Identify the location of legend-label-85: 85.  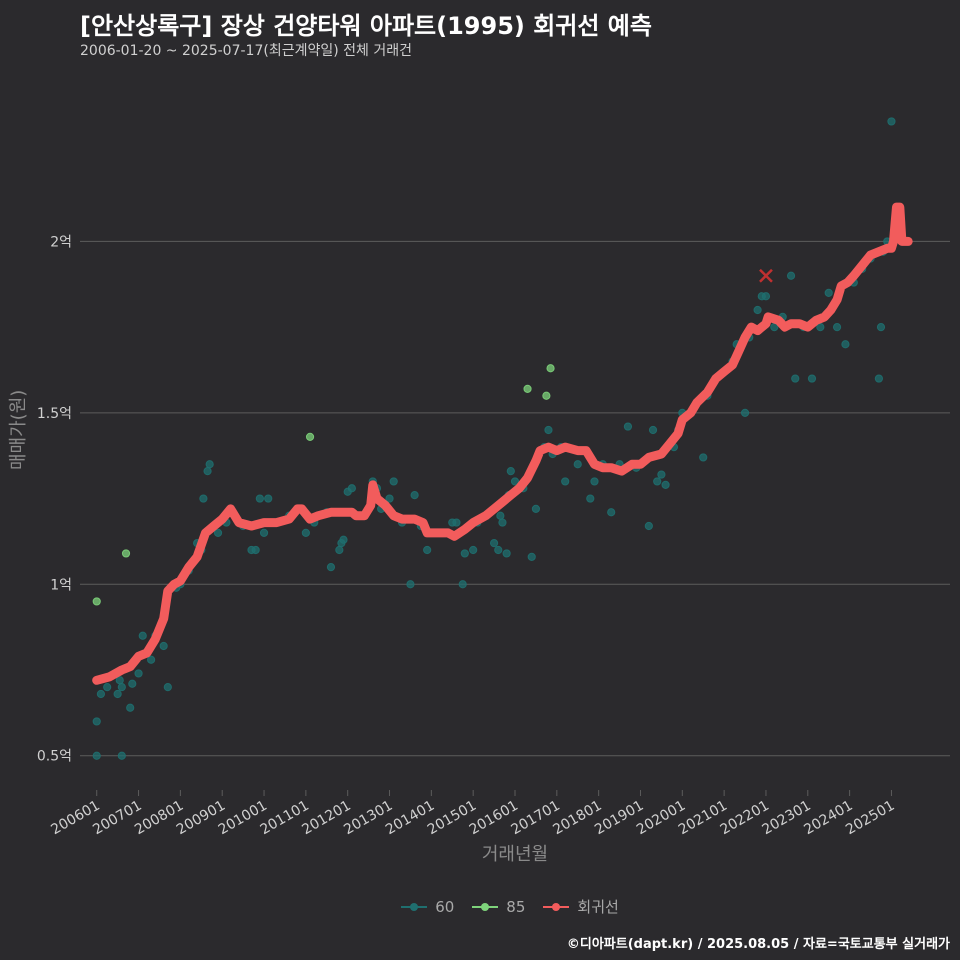
(516, 906).